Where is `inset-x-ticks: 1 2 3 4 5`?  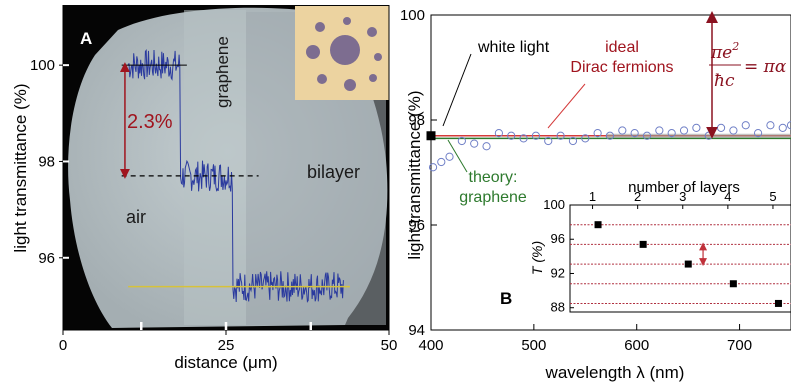
inset-x-ticks: 1 2 3 4 5 is located at coordinates (683, 199).